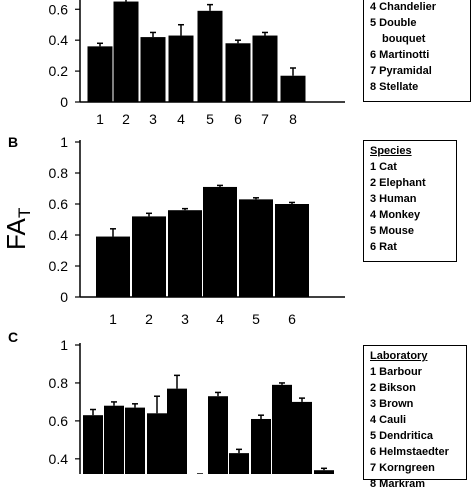 The width and height of the screenshot is (474, 492). Describe the element at coordinates (409, 452) in the screenshot. I see `legend-item: 6 Helmstaedter` at that location.